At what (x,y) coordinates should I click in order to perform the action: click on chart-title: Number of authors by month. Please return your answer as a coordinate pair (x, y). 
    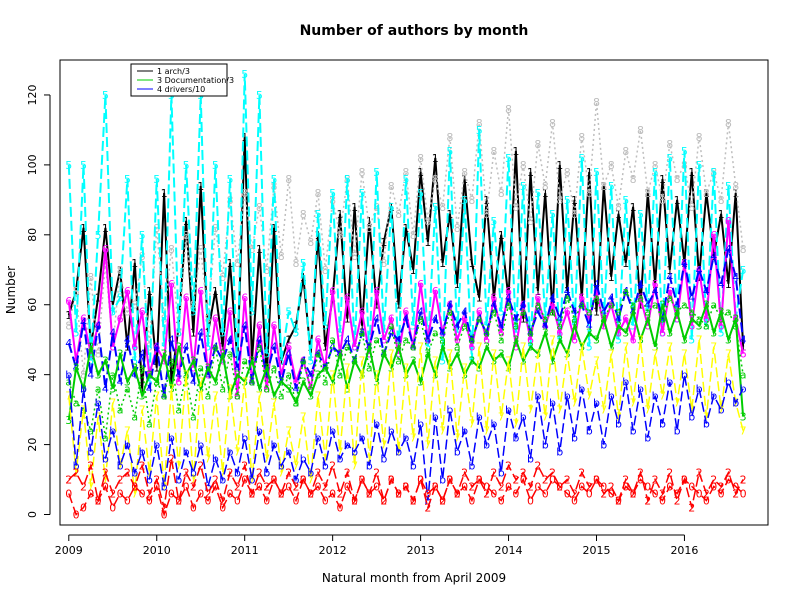
    Looking at the image, I should click on (414, 31).